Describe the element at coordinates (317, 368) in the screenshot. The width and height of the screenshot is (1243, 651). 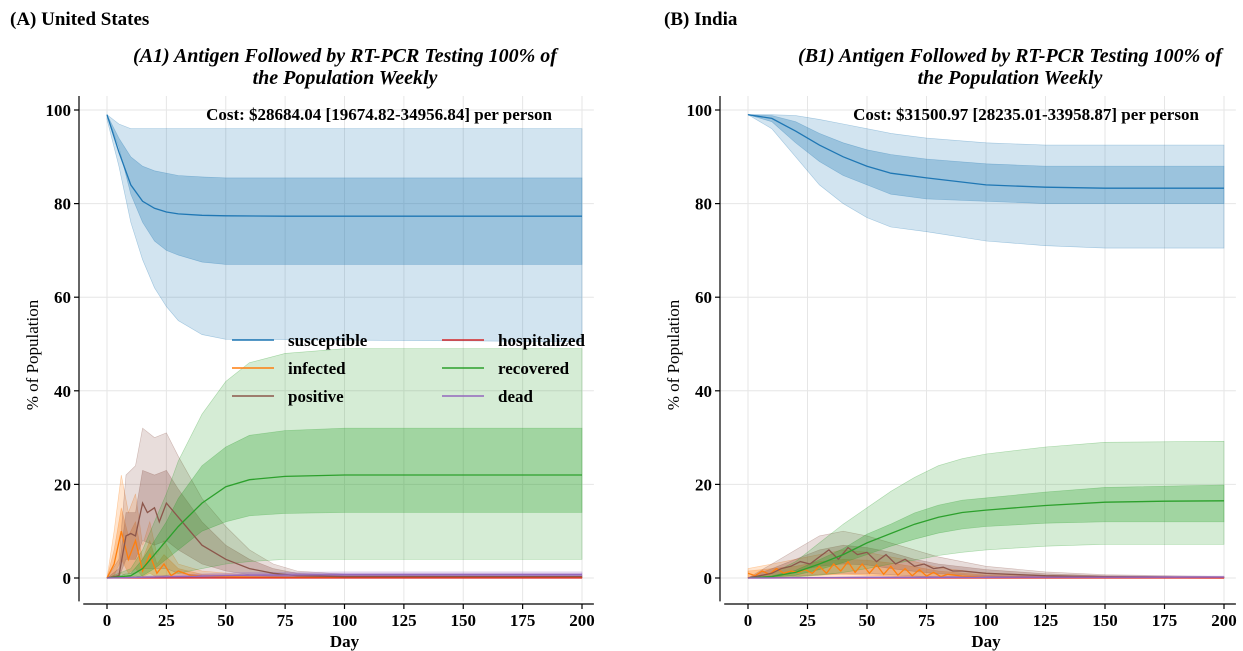
I see `legend-label-infected: infected` at that location.